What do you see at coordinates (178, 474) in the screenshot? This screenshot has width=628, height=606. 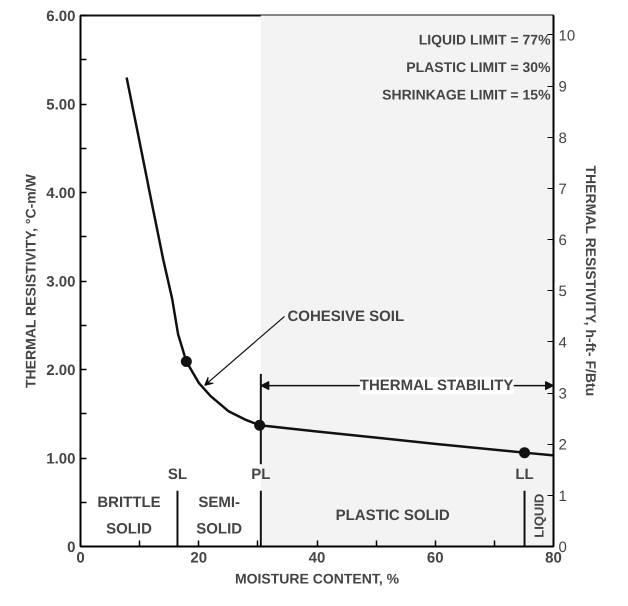 I see `ref-line-label: SL` at bounding box center [178, 474].